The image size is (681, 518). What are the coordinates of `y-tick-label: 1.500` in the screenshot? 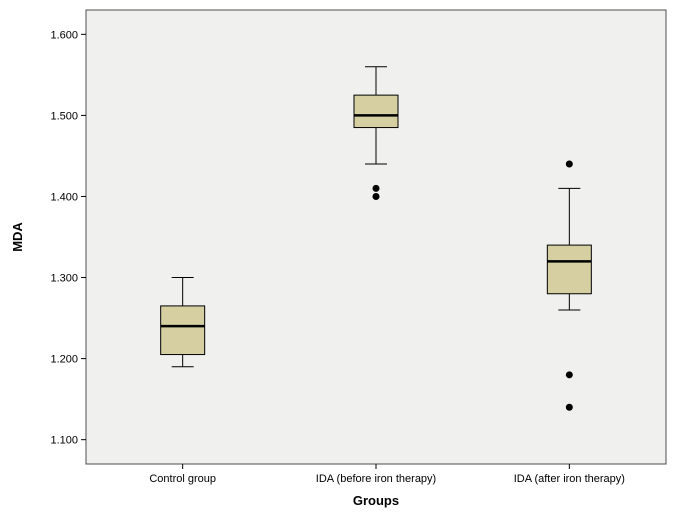 It's located at (64, 116).